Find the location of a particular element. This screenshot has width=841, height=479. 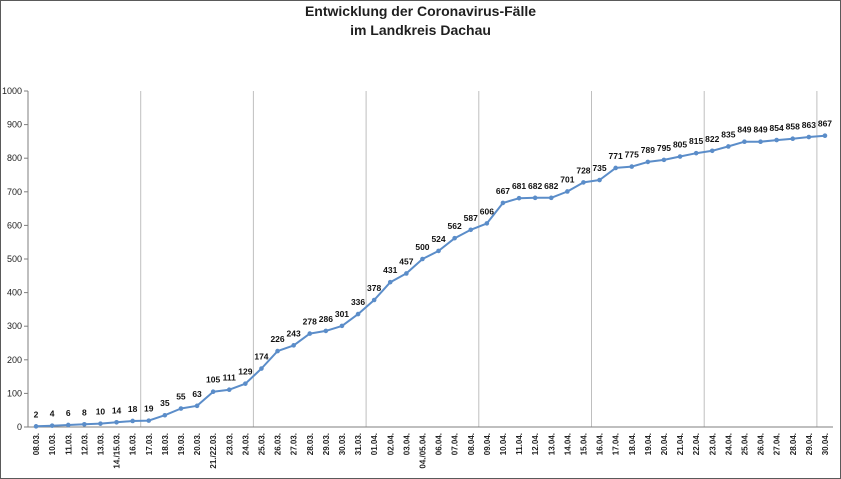

x-tick-label: 10.04. is located at coordinates (503, 444).